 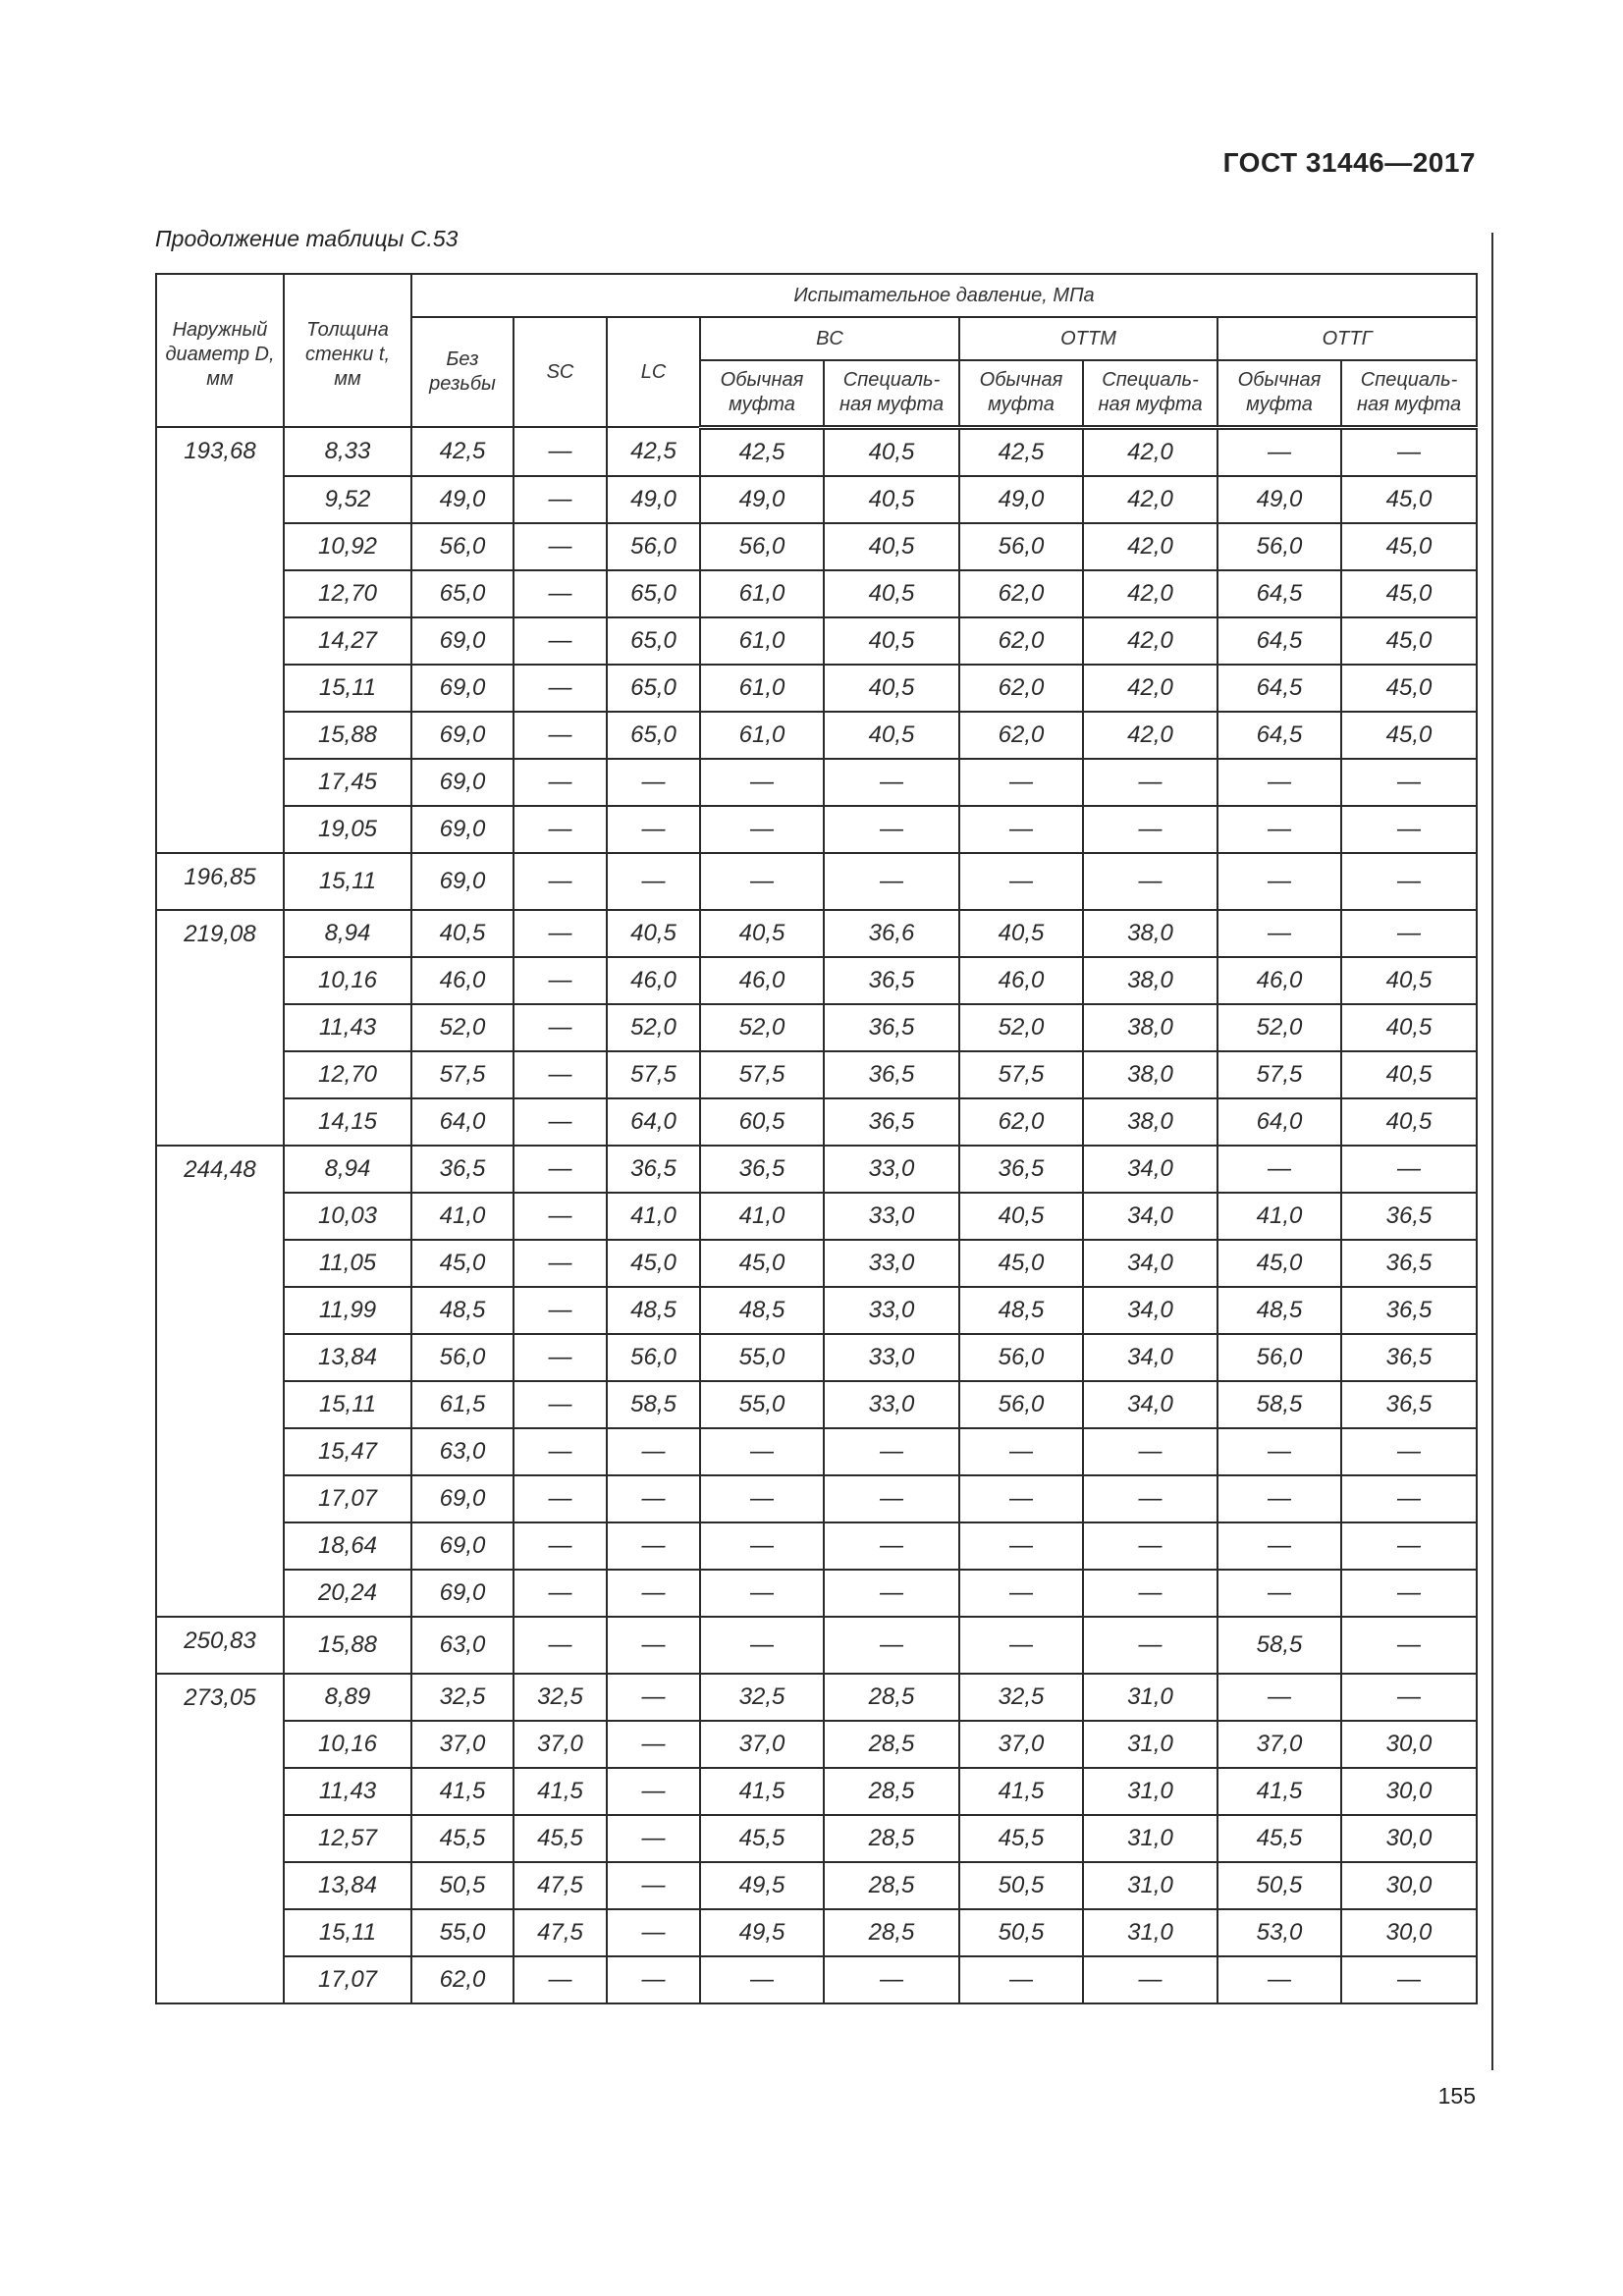 I want to click on page-number: 155, so click(x=1456, y=2096).